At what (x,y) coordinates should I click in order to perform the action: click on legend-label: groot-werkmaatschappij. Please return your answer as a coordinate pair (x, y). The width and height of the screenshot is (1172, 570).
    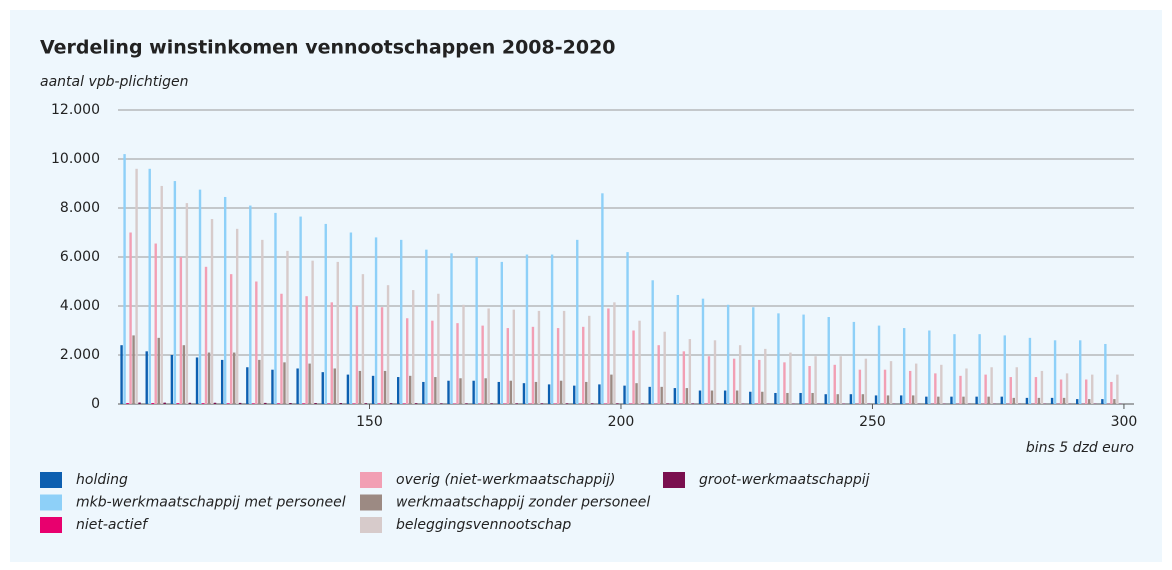
    Looking at the image, I should click on (784, 480).